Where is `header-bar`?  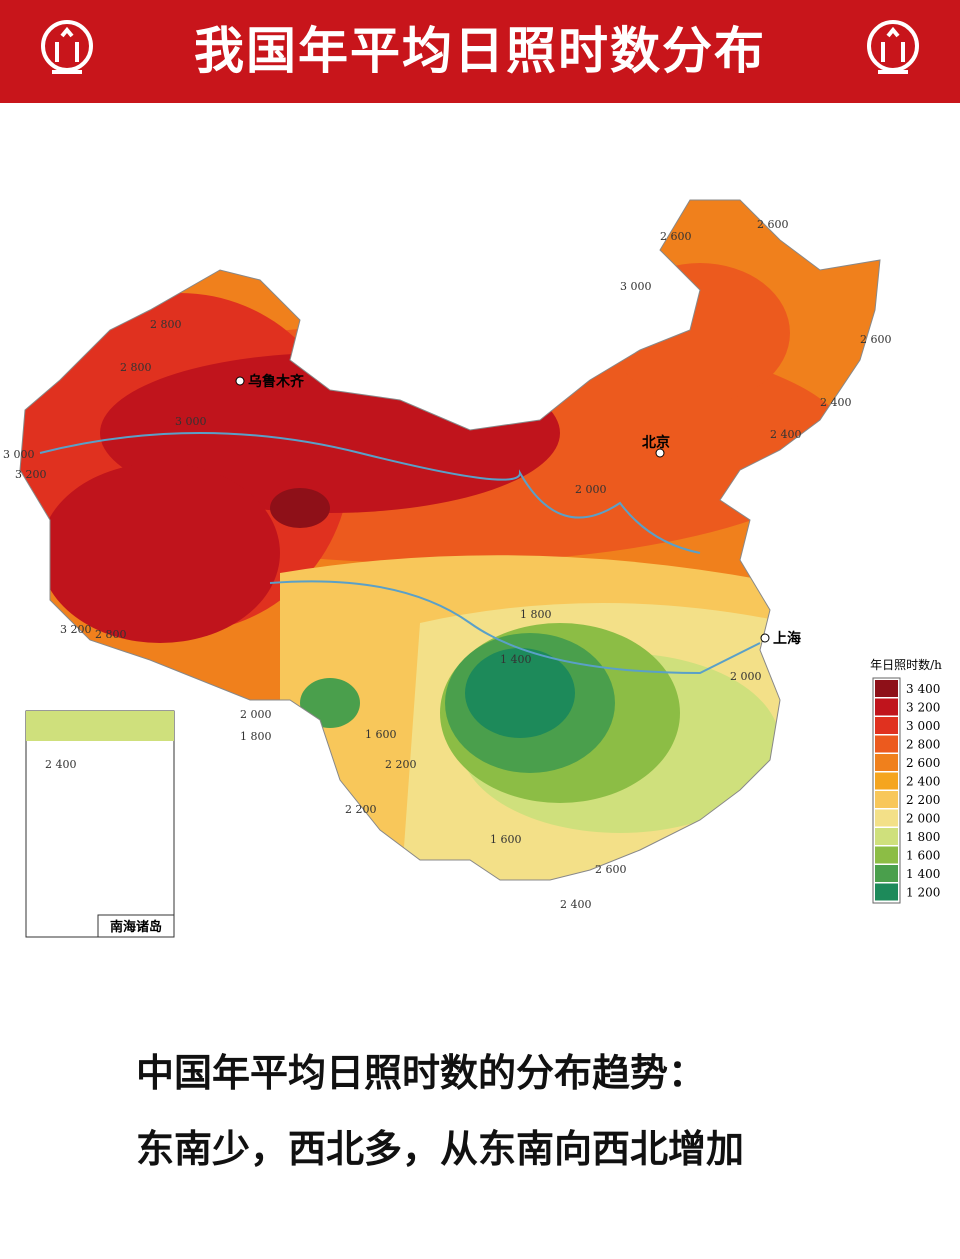
header-bar is located at coordinates (480, 51).